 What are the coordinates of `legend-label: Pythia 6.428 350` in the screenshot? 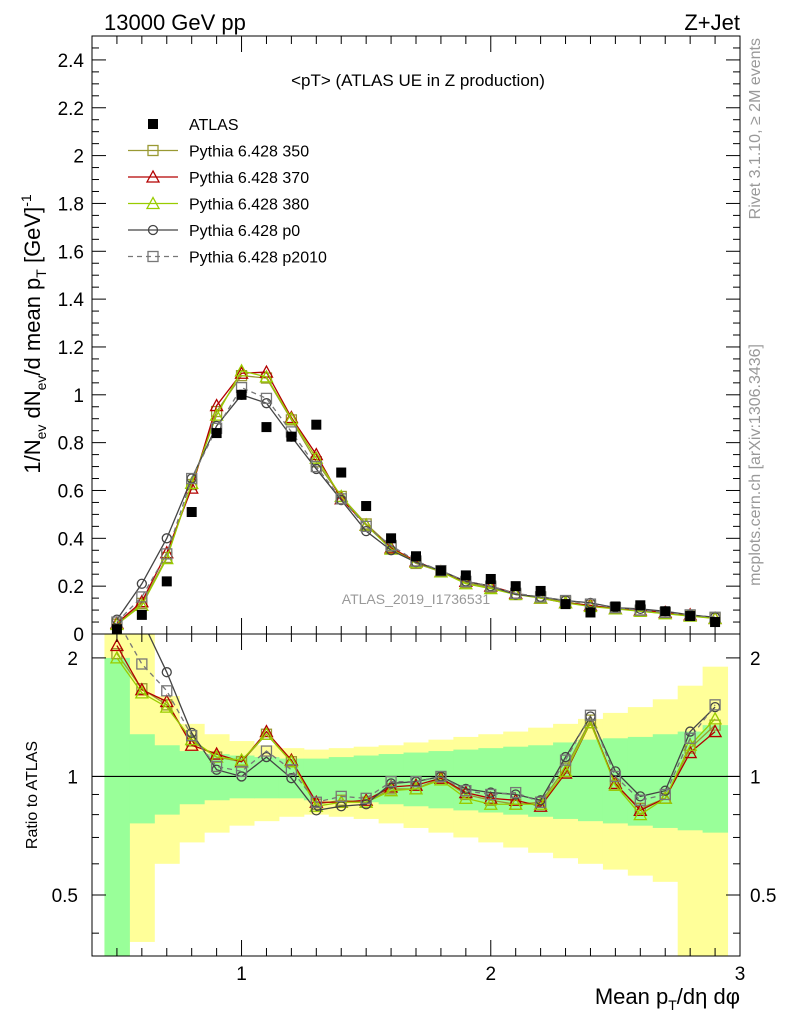 It's located at (249, 152).